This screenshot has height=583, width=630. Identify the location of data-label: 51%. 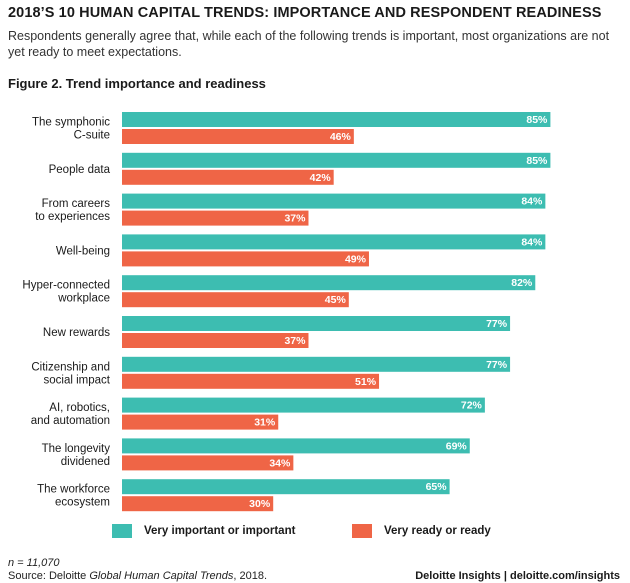
(366, 382).